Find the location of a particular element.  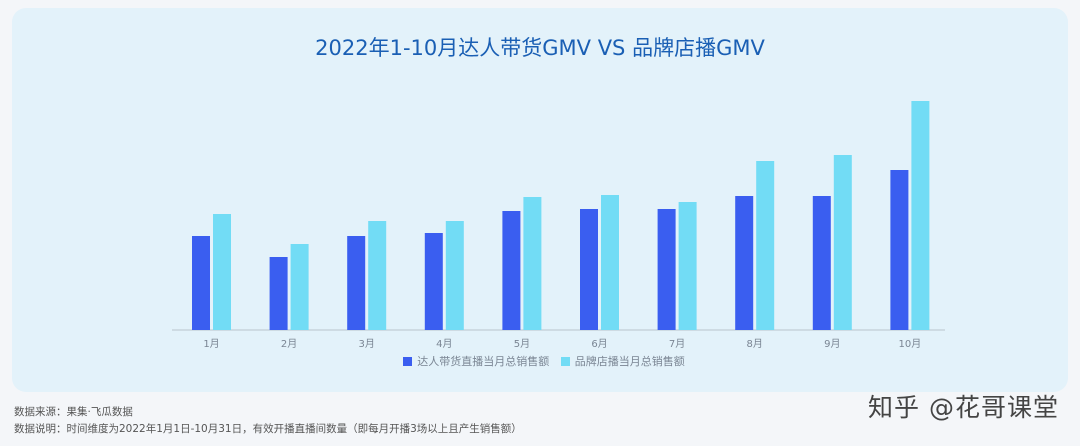

x-tick-label: 1月 is located at coordinates (211, 344).